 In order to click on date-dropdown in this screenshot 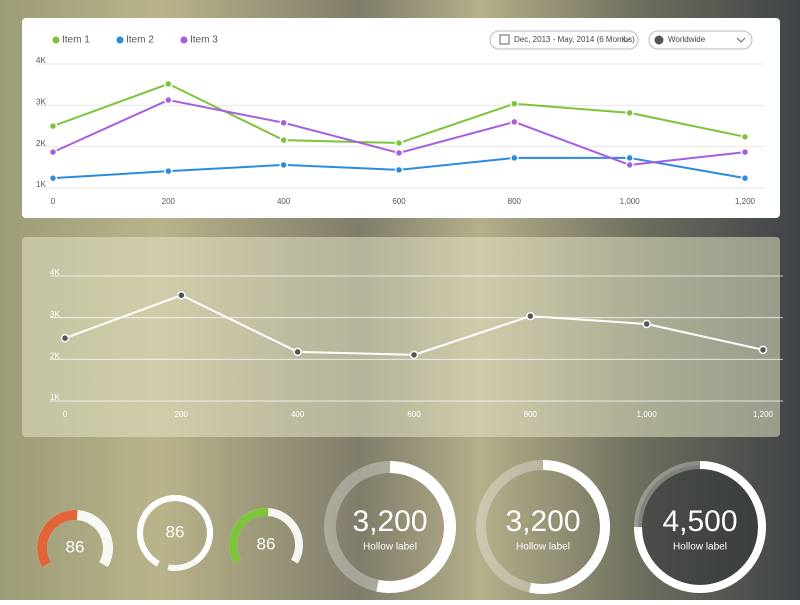, I will do `click(564, 40)`.